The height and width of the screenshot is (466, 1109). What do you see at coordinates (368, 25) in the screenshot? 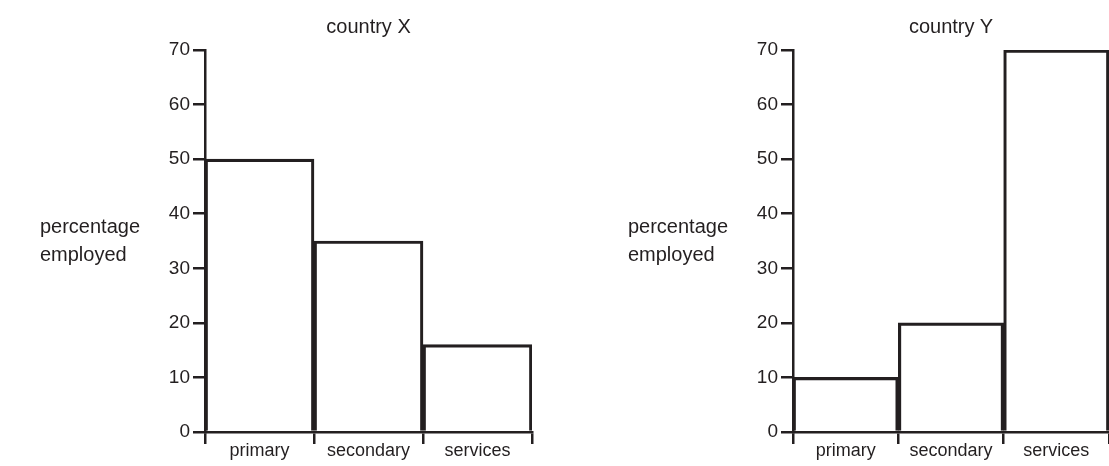
I see `chart-title: country X` at bounding box center [368, 25].